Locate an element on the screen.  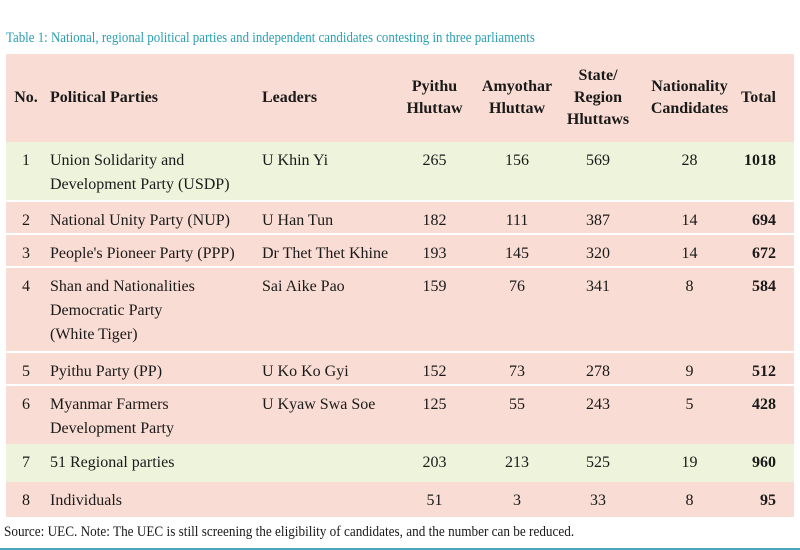
cell-state: 33 is located at coordinates (598, 500).